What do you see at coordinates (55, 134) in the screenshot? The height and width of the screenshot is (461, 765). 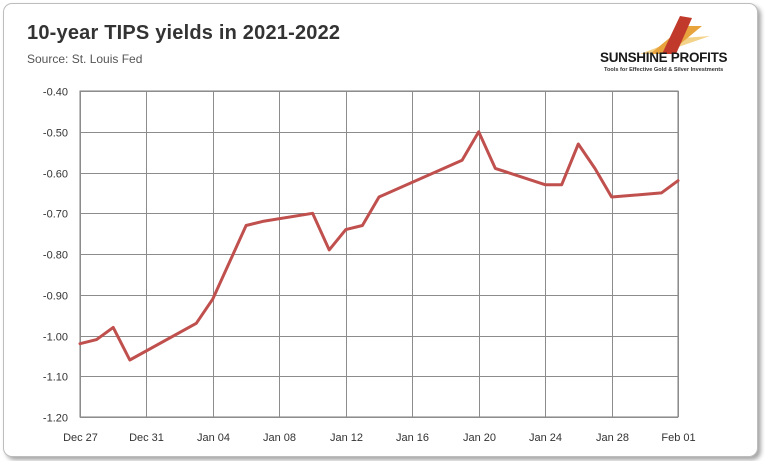 I see `y-tick-label: -0.50` at bounding box center [55, 134].